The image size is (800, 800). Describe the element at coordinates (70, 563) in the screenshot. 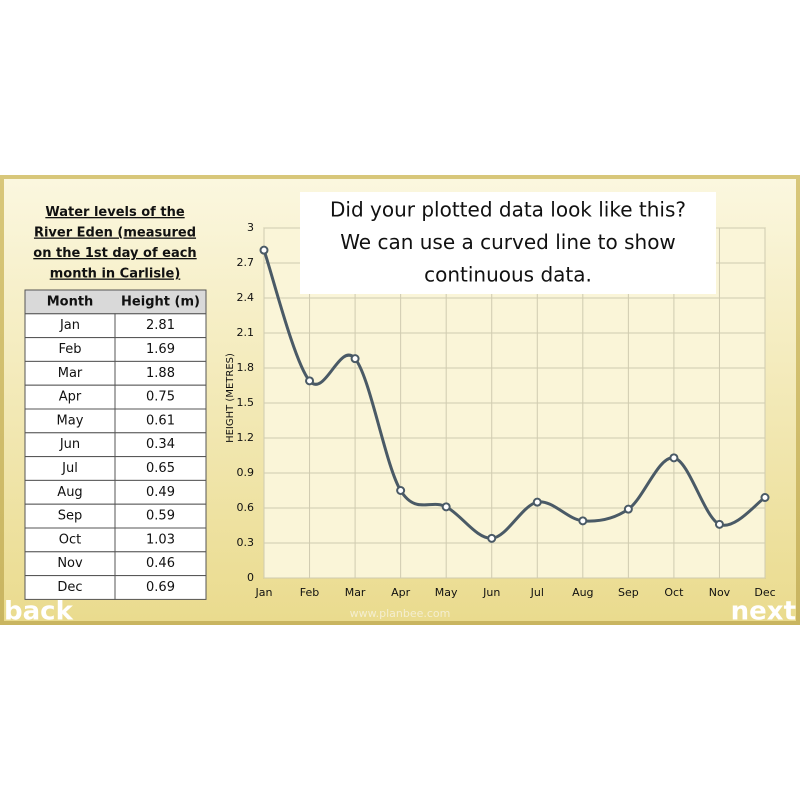

I see `table-month: Nov` at that location.